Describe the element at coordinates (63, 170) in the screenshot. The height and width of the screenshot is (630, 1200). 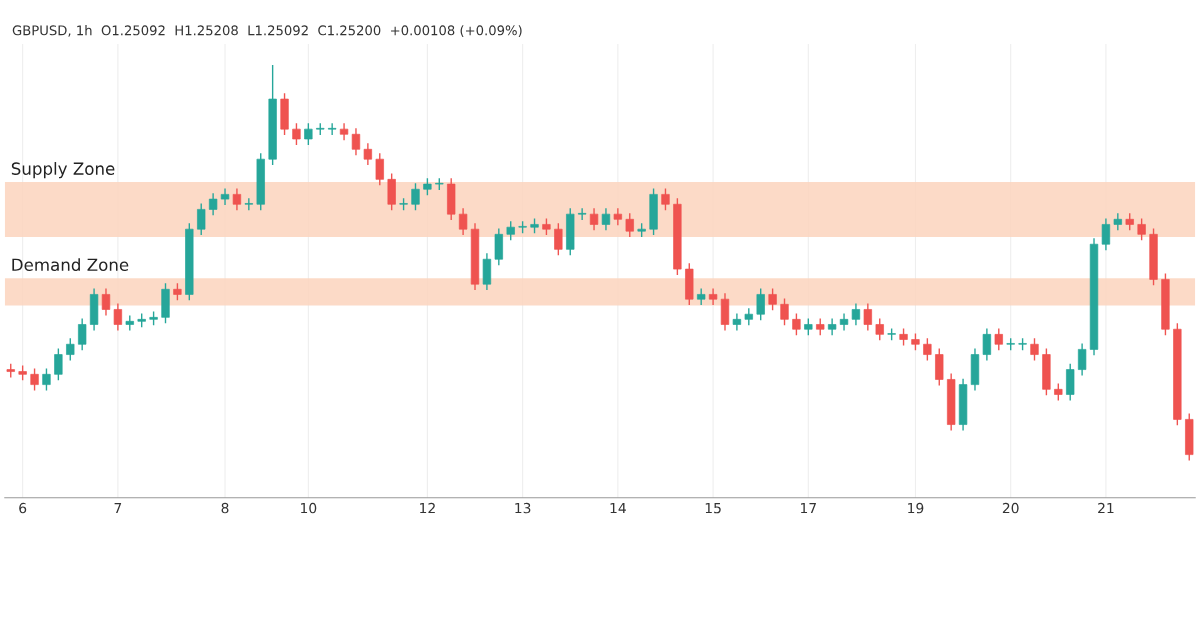
I see `band-label: Supply Zone` at that location.